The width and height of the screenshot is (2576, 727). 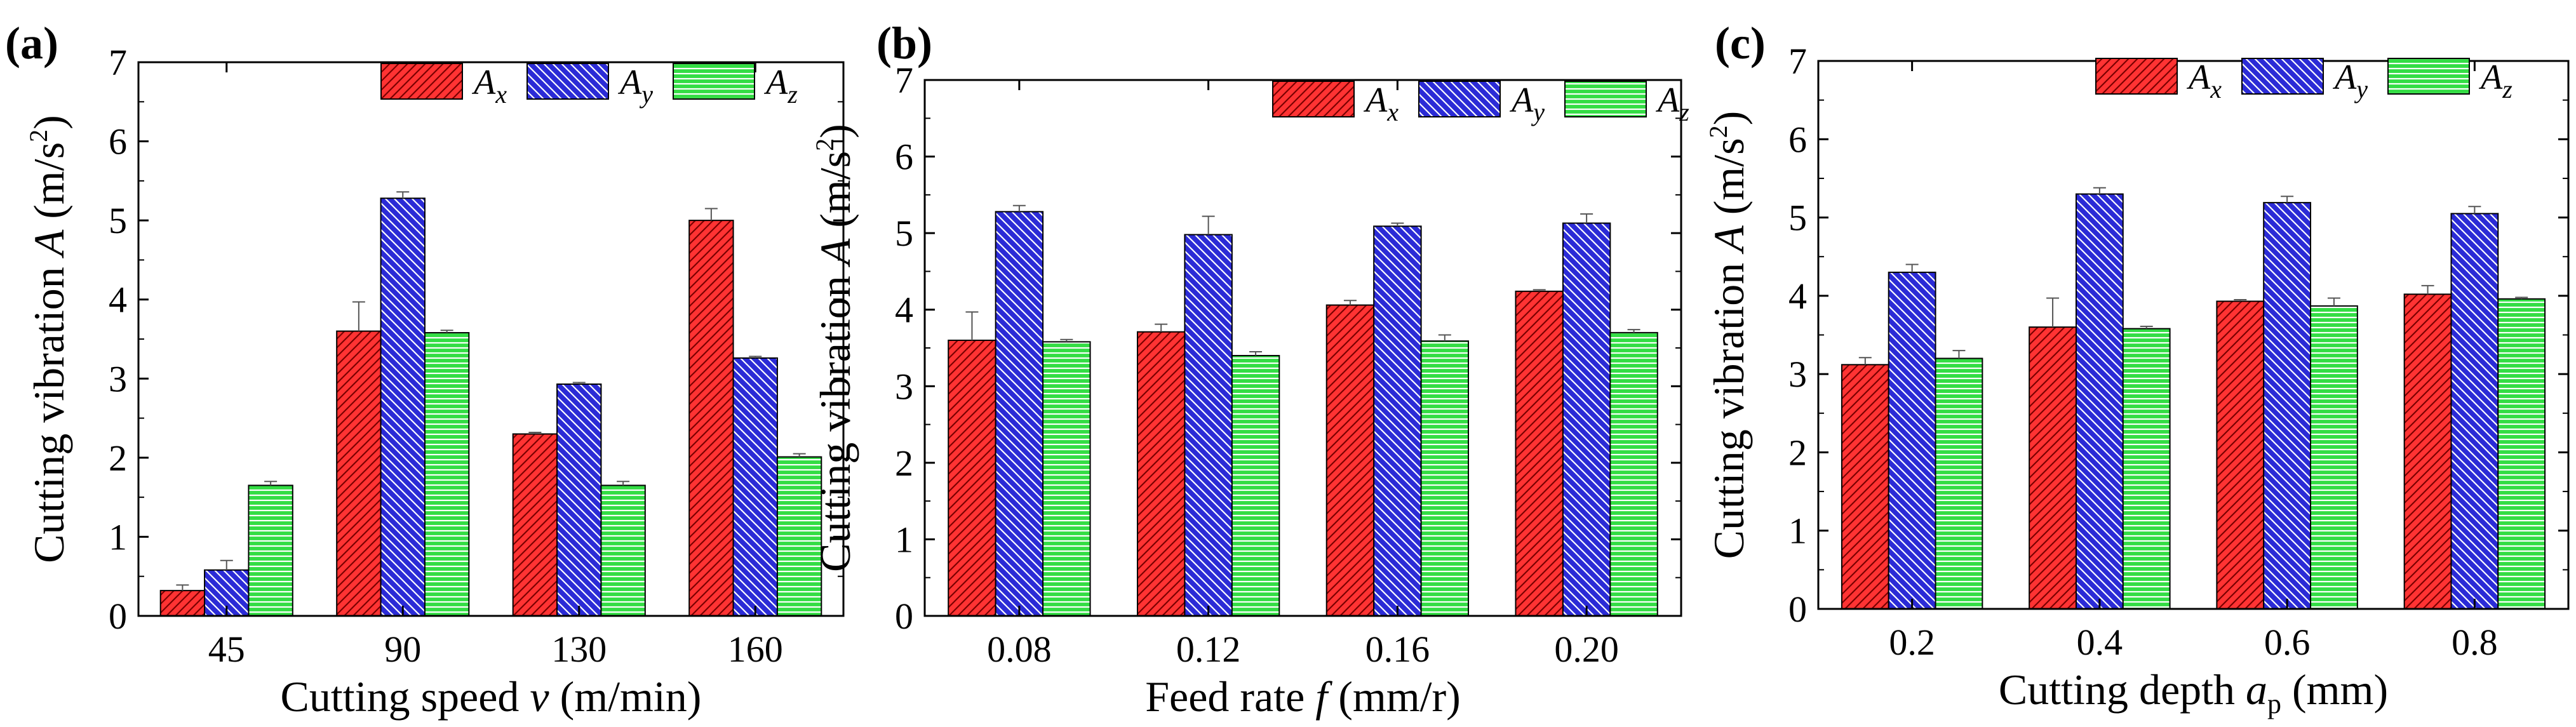 I want to click on x-tick-label: 0.4, so click(x=2100, y=642).